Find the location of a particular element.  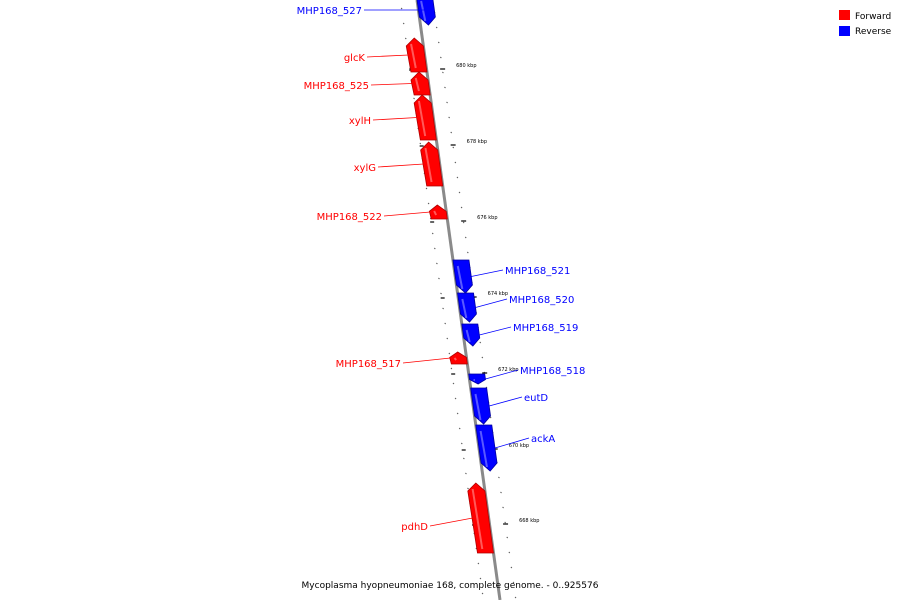

legend-forward-swatch is located at coordinates (844, 15).